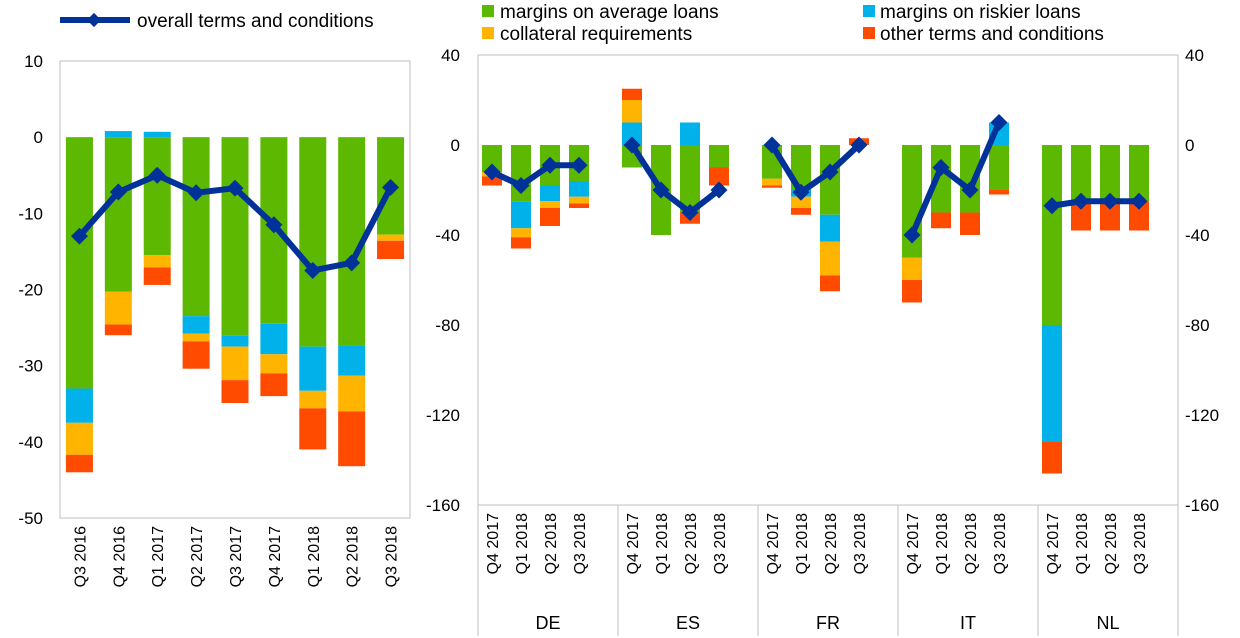  What do you see at coordinates (675, 179) in the screenshot?
I see `right-overall-es-line` at bounding box center [675, 179].